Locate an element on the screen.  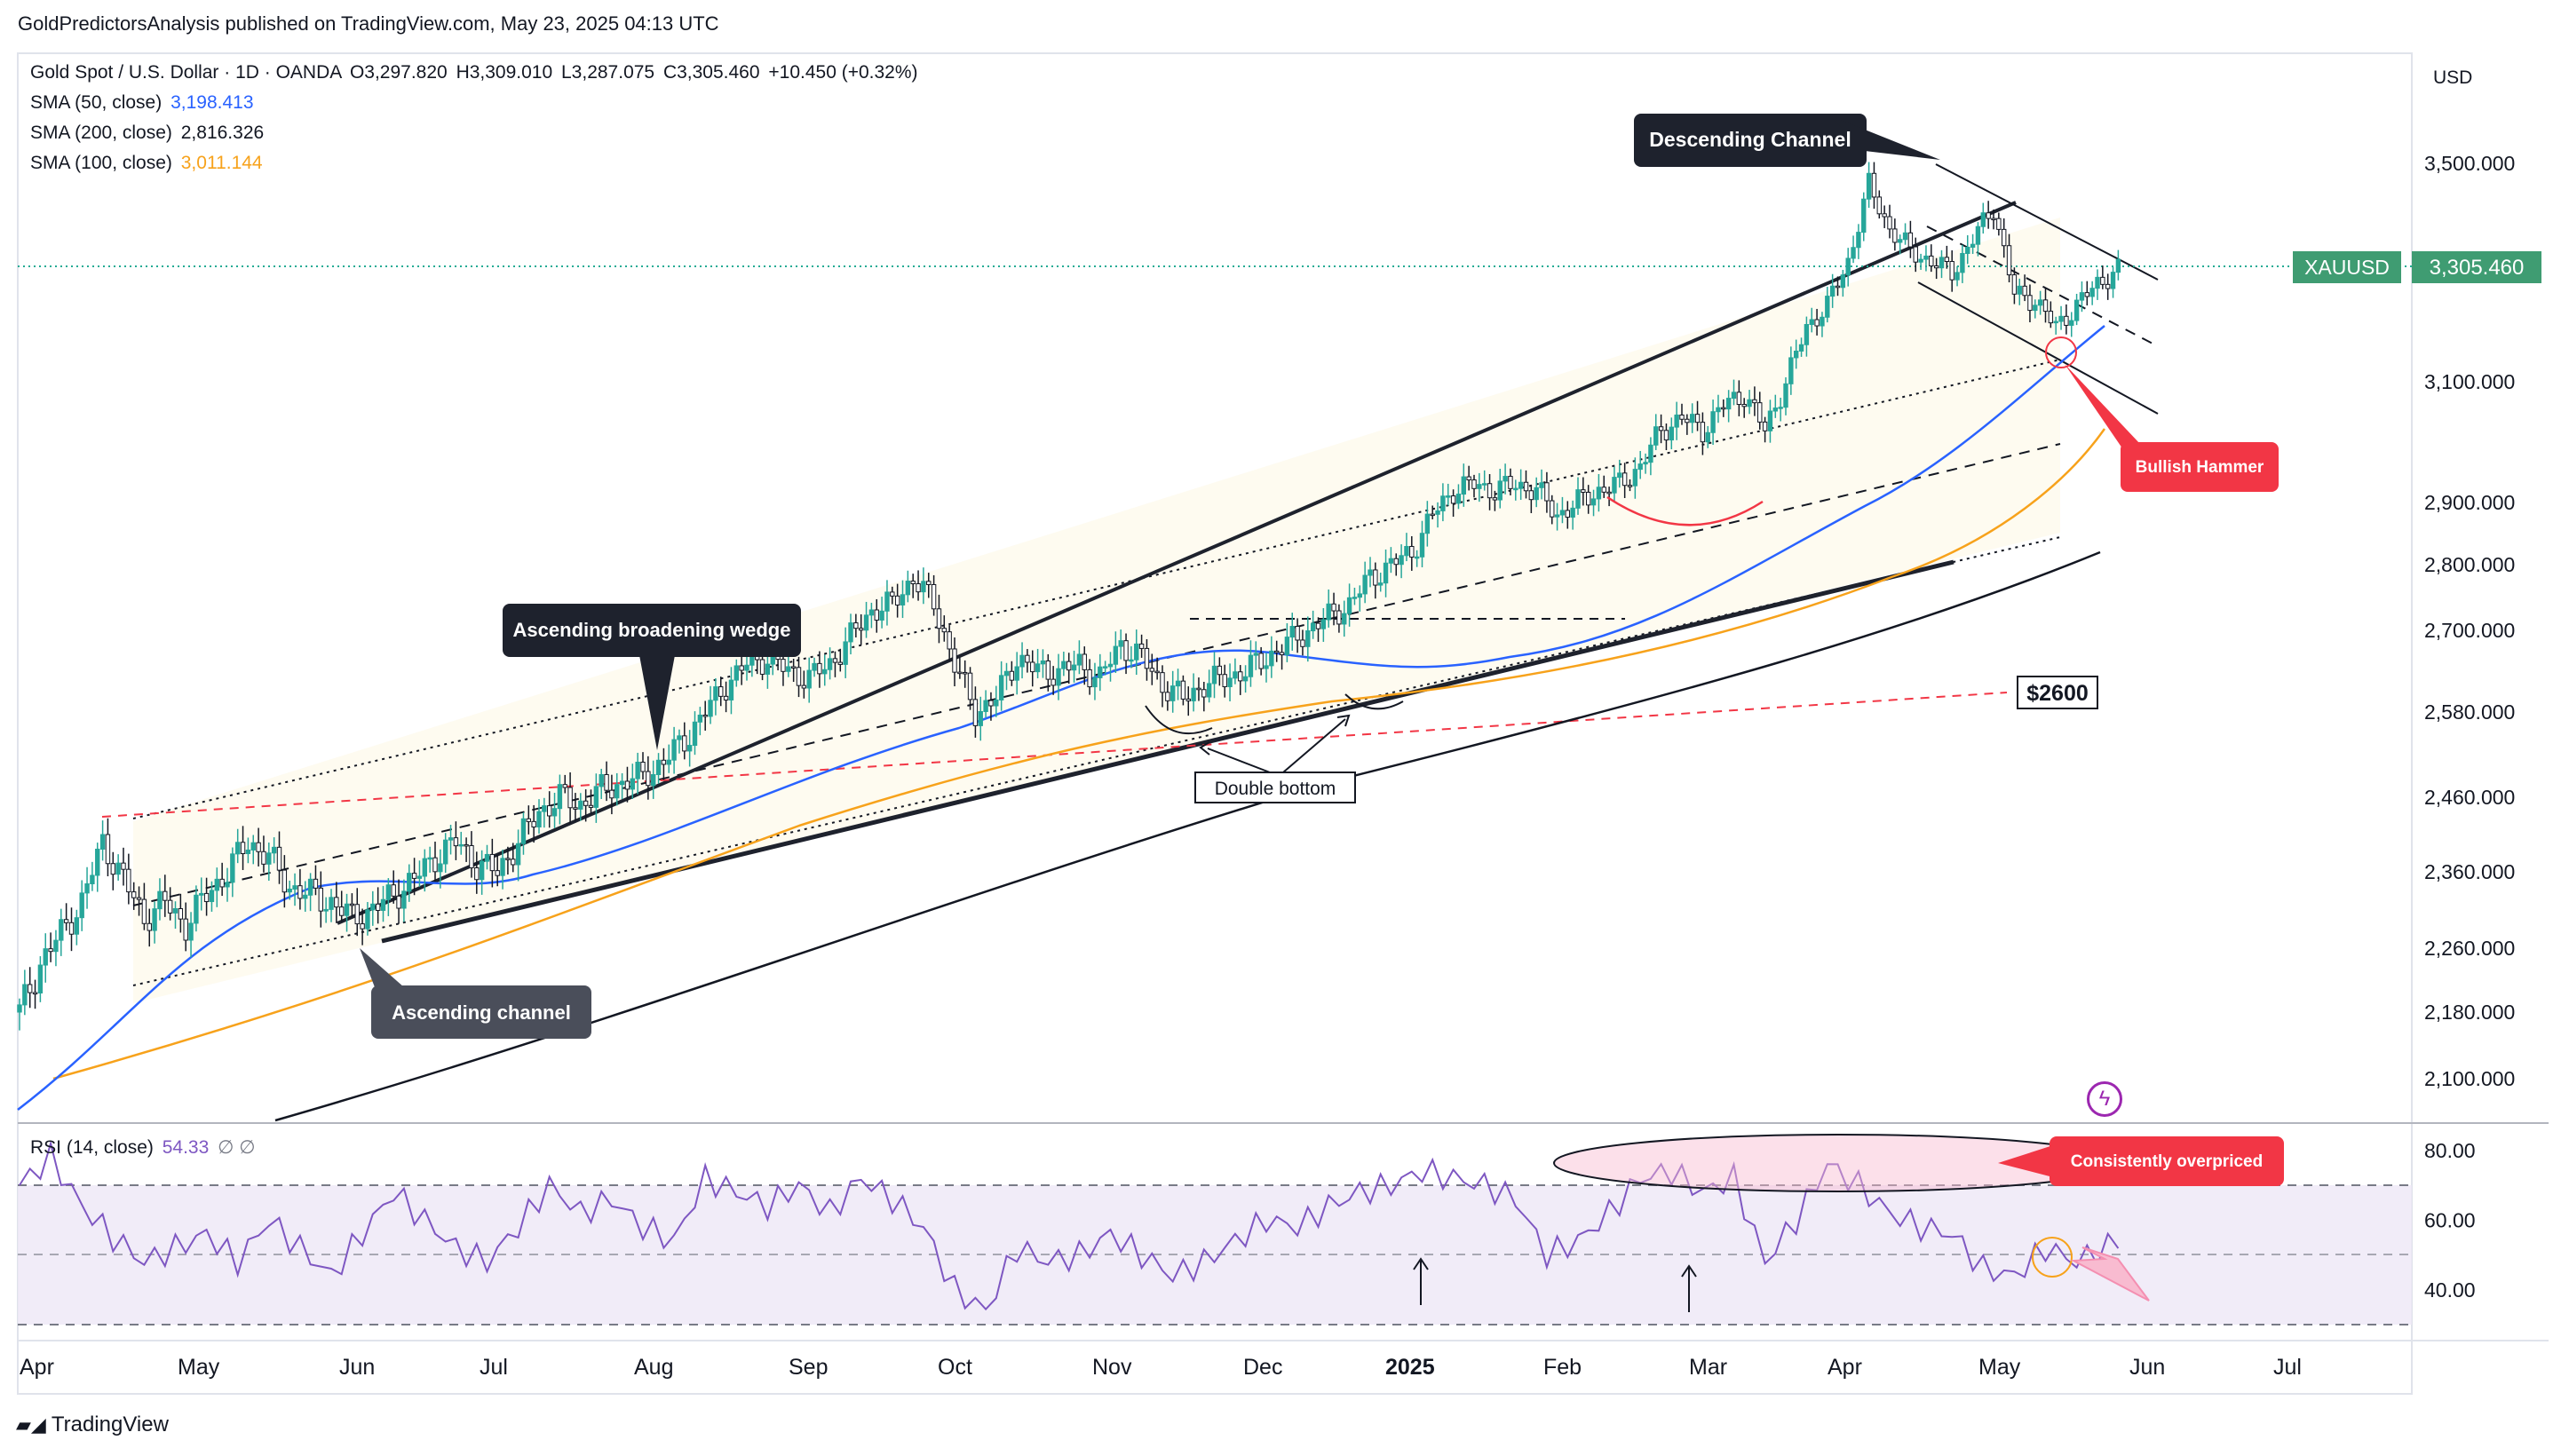
time-tick-label: Jul is located at coordinates (2288, 1367).